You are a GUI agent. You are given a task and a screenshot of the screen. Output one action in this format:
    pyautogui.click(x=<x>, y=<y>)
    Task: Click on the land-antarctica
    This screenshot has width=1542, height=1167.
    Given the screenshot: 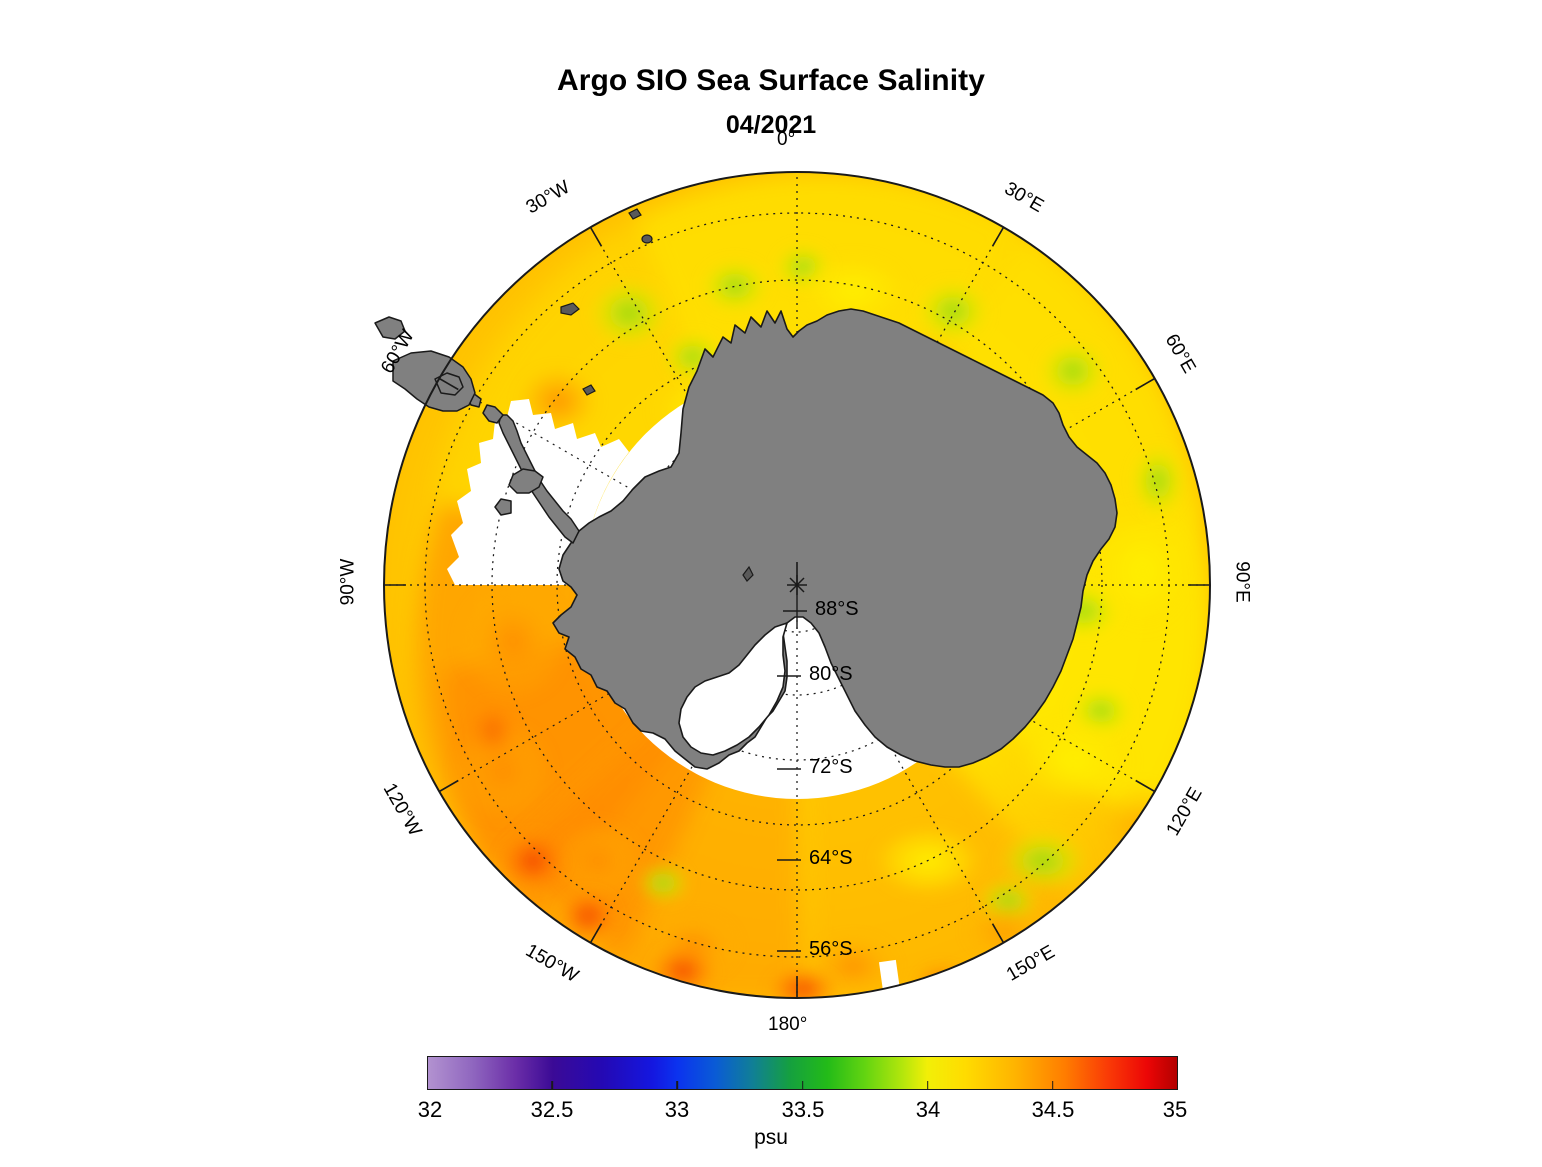 What is the action you would take?
    pyautogui.click(x=835, y=539)
    